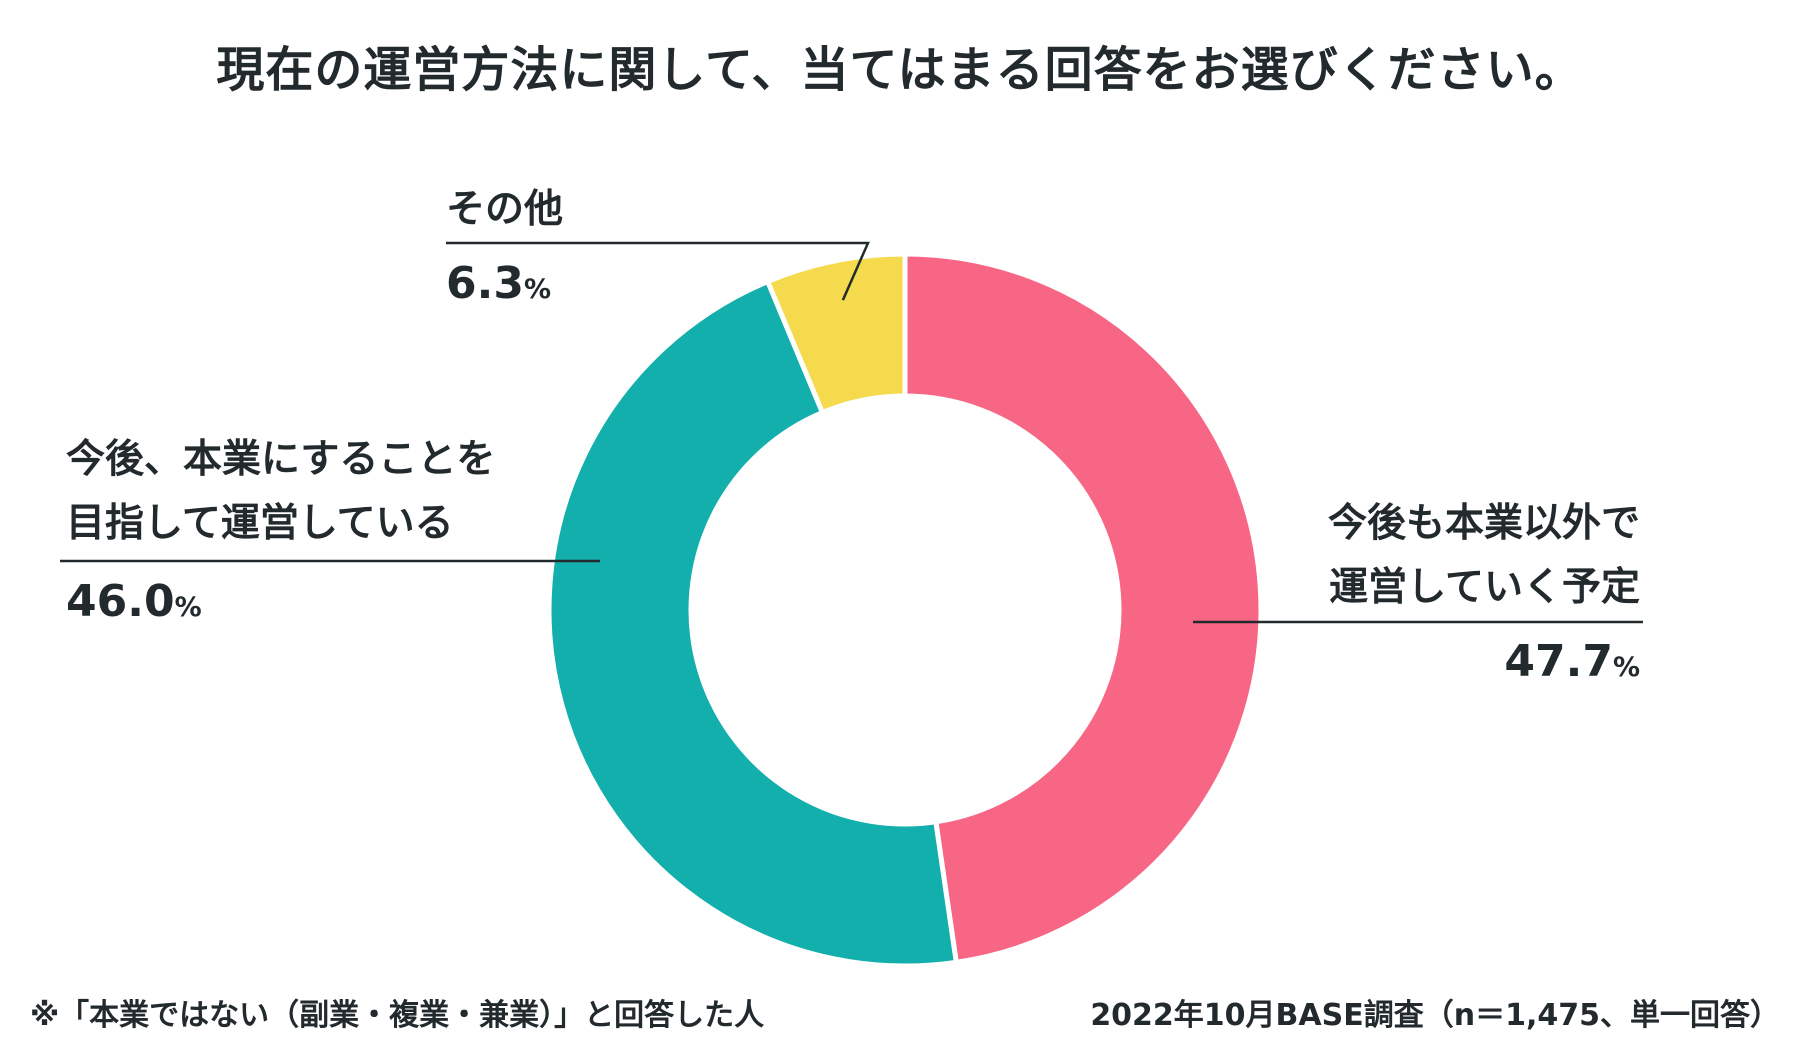 Image resolution: width=1800 pixels, height=1051 pixels. What do you see at coordinates (281, 459) in the screenshot?
I see `label-slice-1-line-1: 今後、本業にすることを` at bounding box center [281, 459].